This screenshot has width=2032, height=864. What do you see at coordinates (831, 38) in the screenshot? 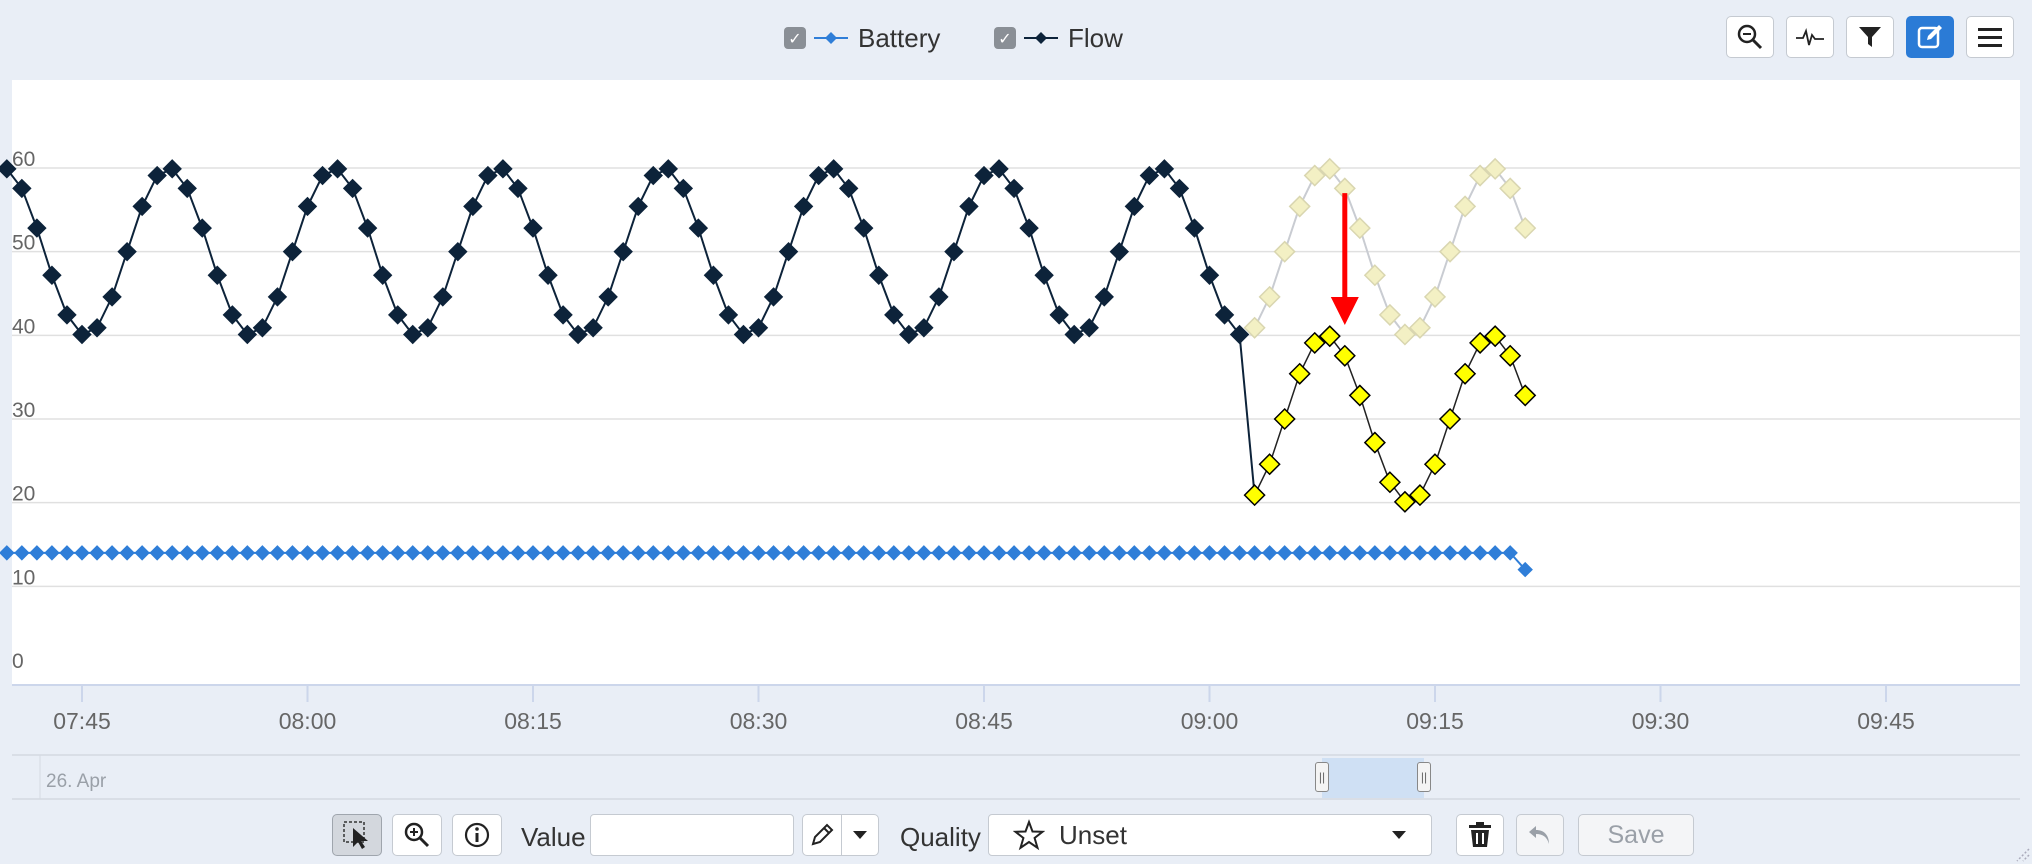
I see `battery-legend-marker` at bounding box center [831, 38].